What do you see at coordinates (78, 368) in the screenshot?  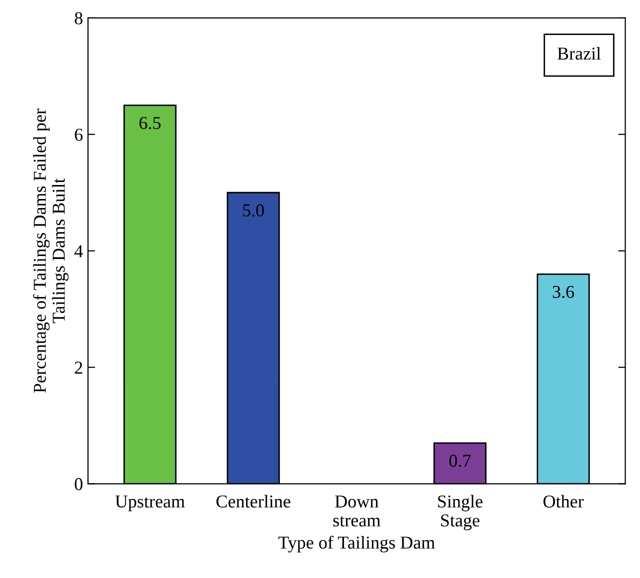 I see `y-tick-label: 2` at bounding box center [78, 368].